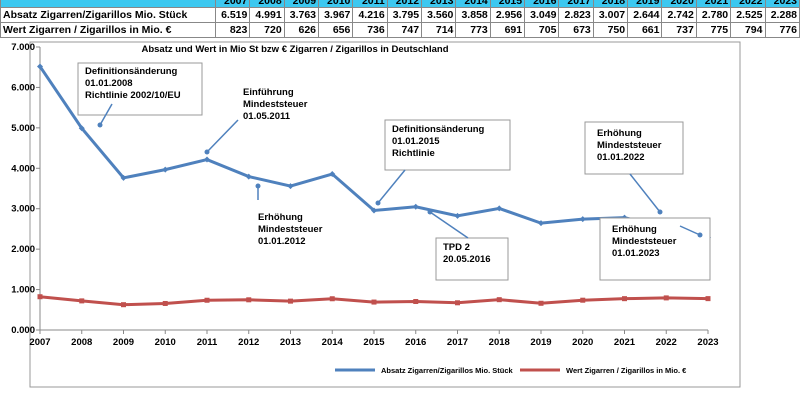 This screenshot has width=800, height=400. What do you see at coordinates (645, 30) in the screenshot?
I see `cell: 661` at bounding box center [645, 30].